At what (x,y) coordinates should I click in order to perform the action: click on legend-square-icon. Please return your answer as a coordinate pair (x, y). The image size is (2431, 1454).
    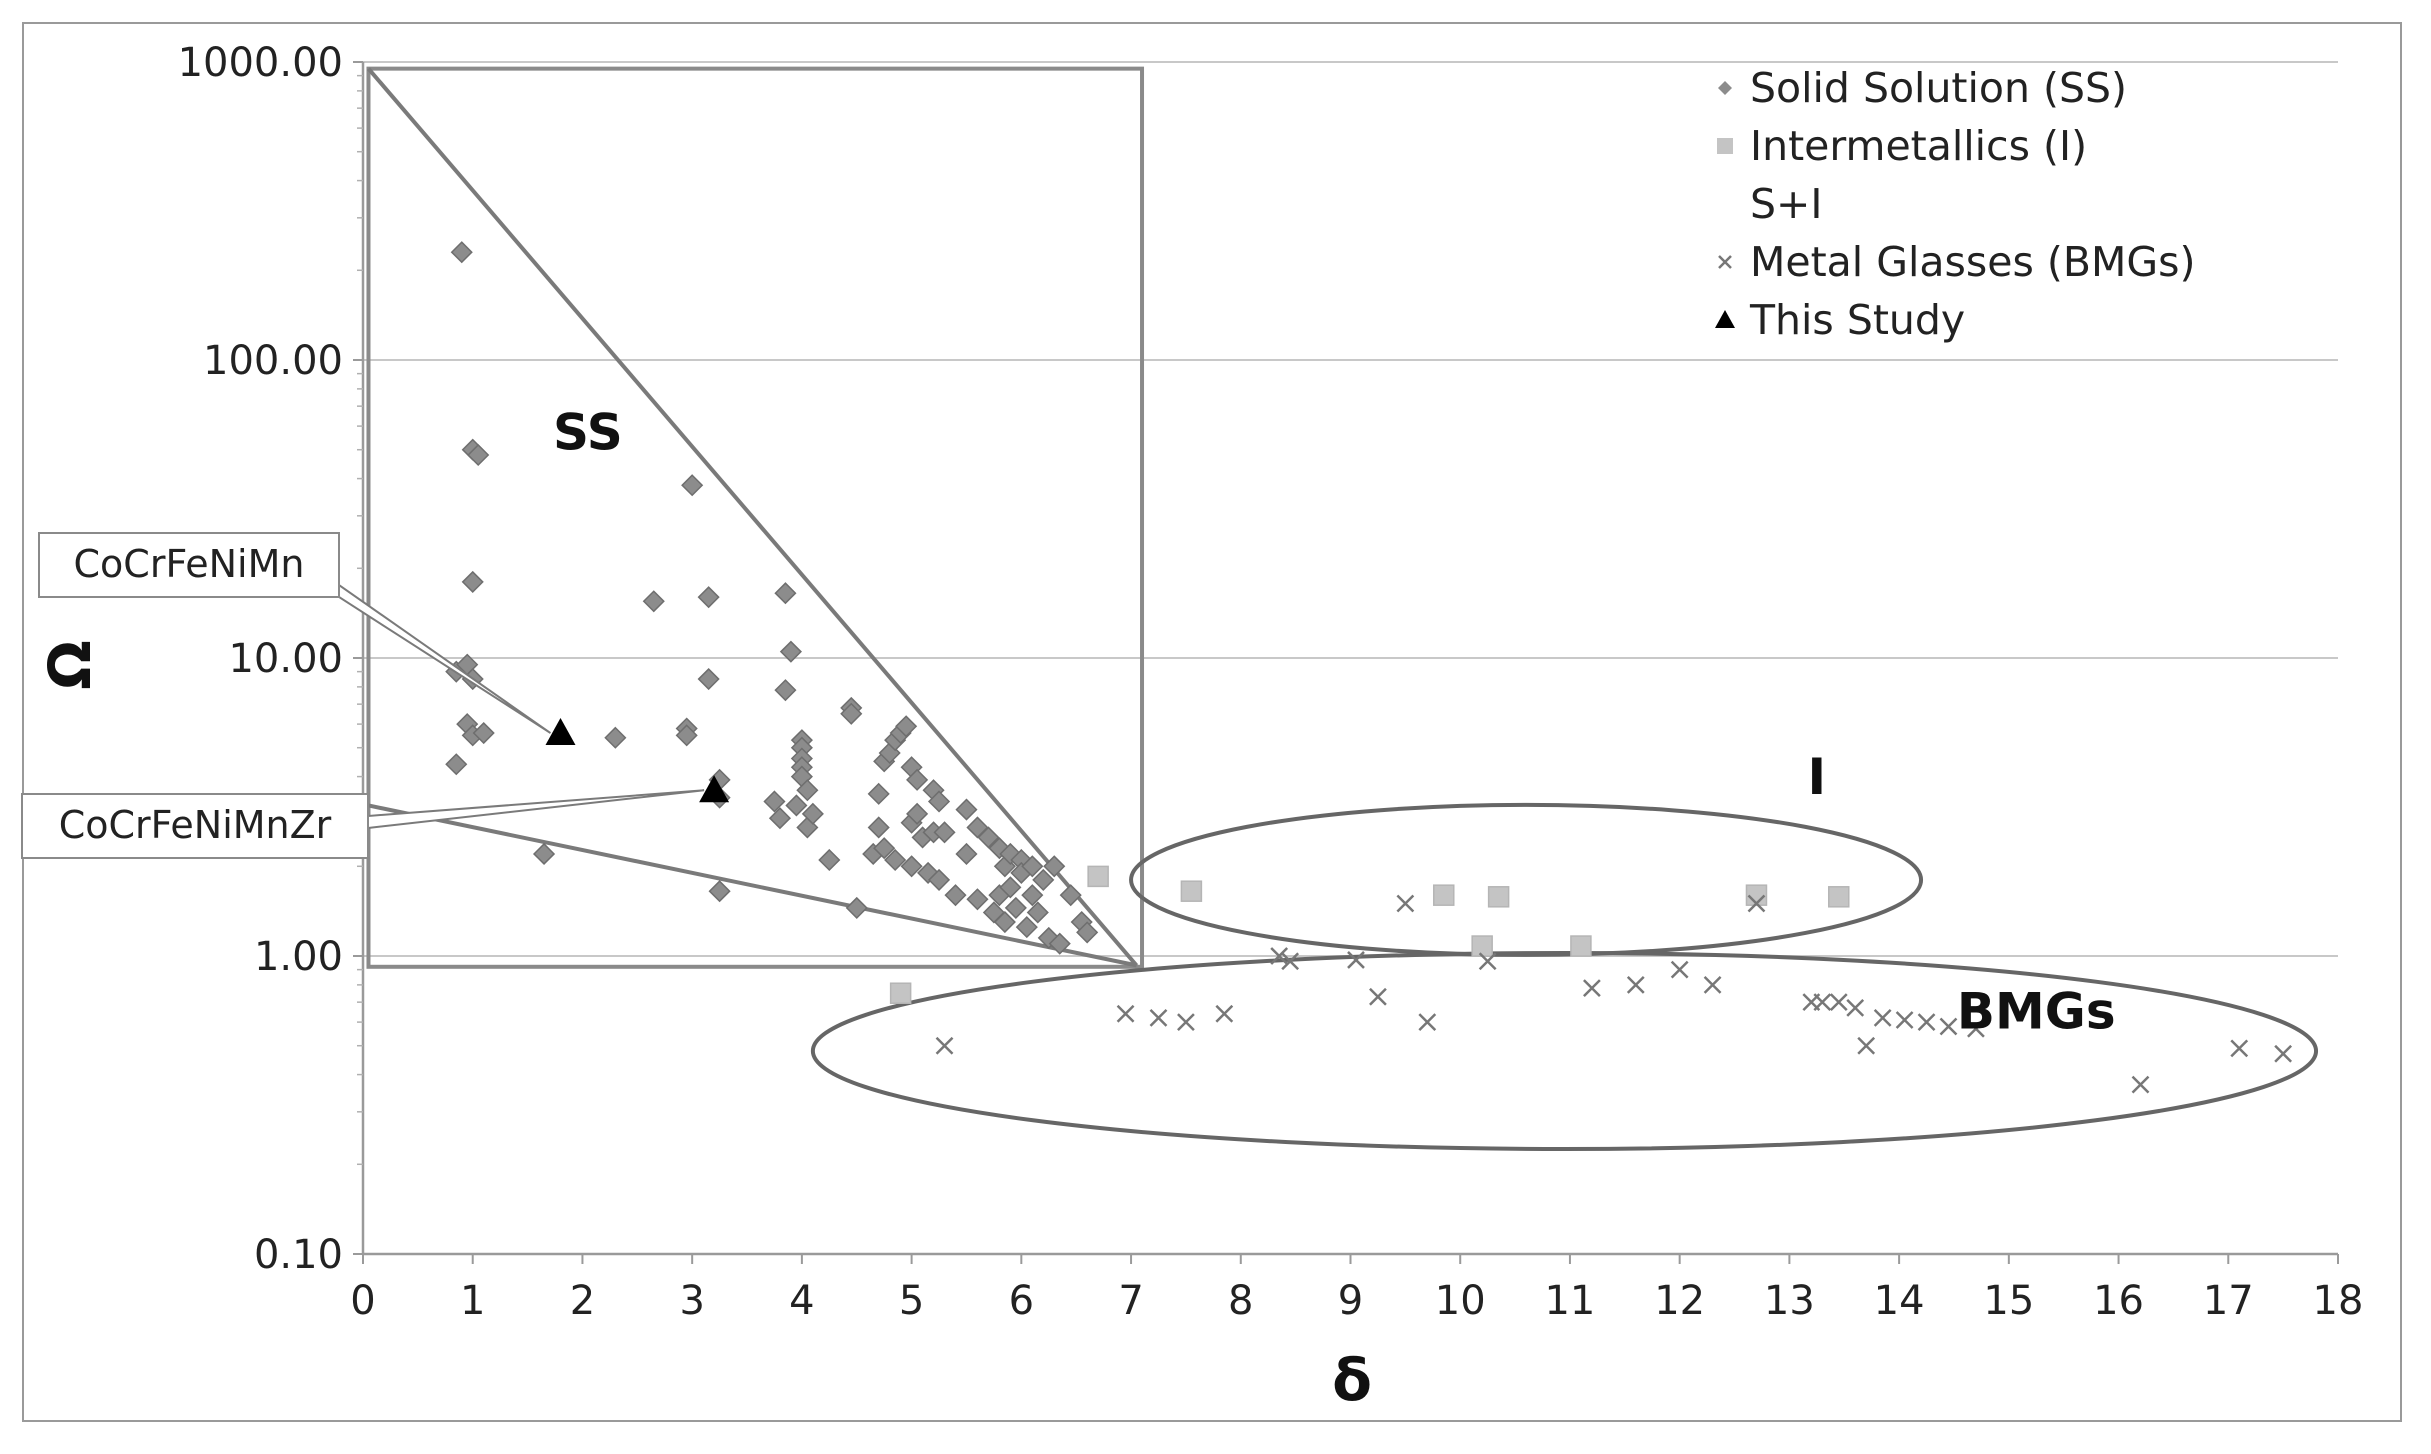
    Looking at the image, I should click on (1725, 146).